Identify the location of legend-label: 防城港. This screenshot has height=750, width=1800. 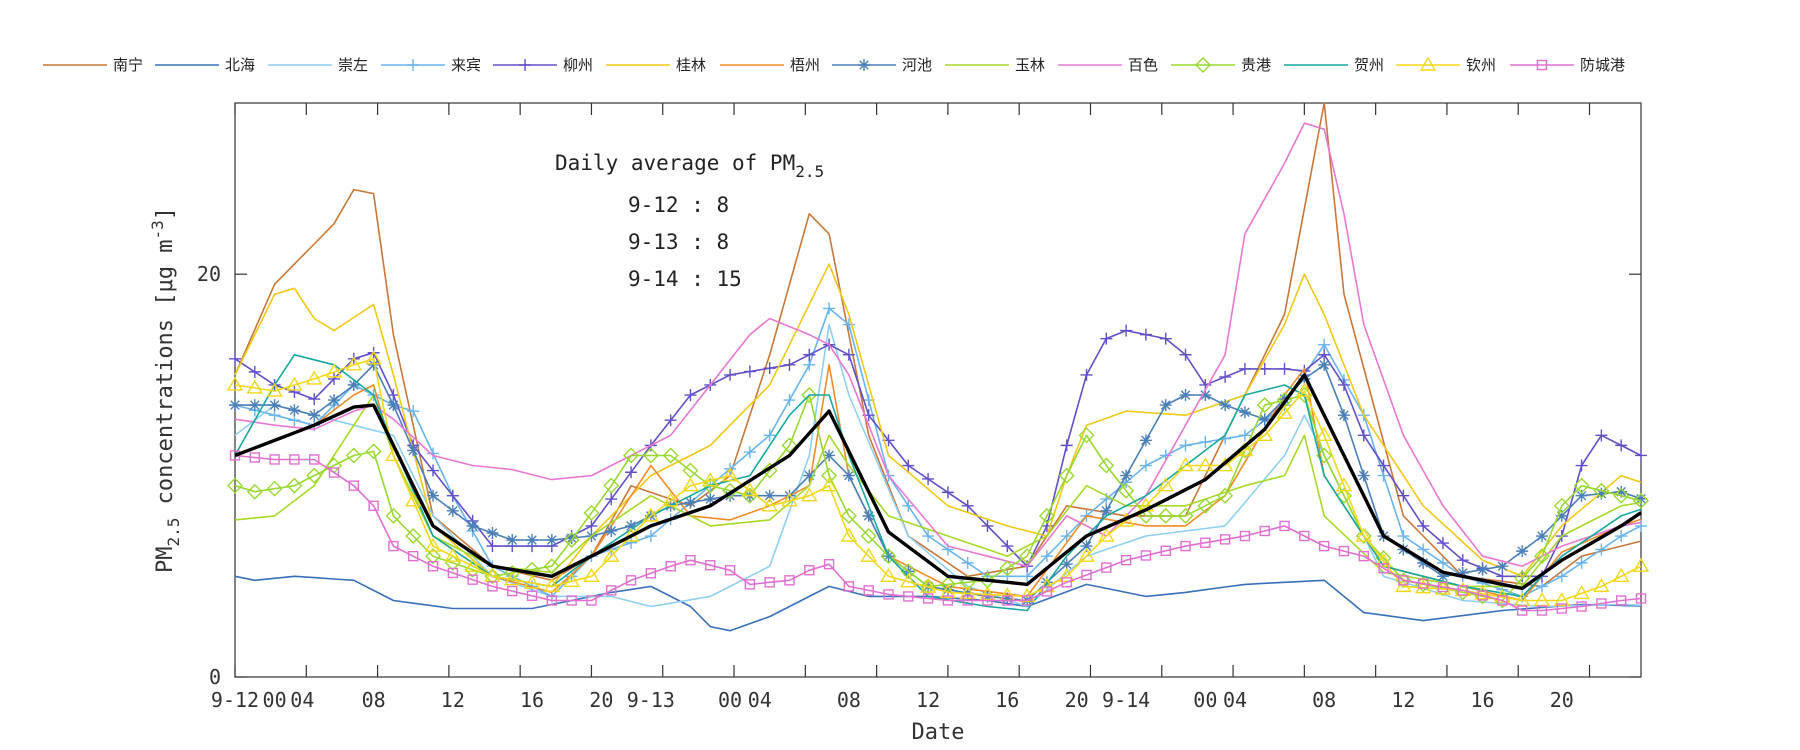
(1602, 65).